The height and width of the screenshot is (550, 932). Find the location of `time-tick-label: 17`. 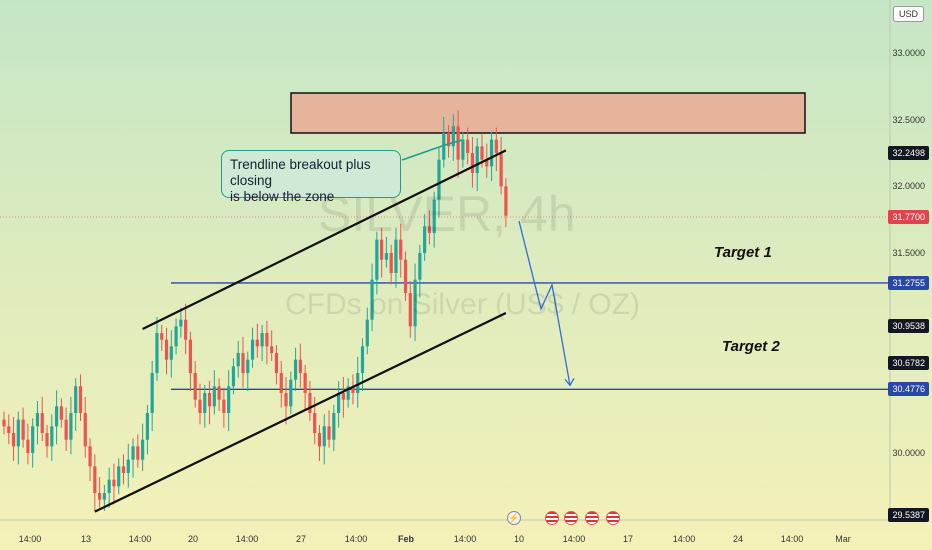

time-tick-label: 17 is located at coordinates (628, 539).